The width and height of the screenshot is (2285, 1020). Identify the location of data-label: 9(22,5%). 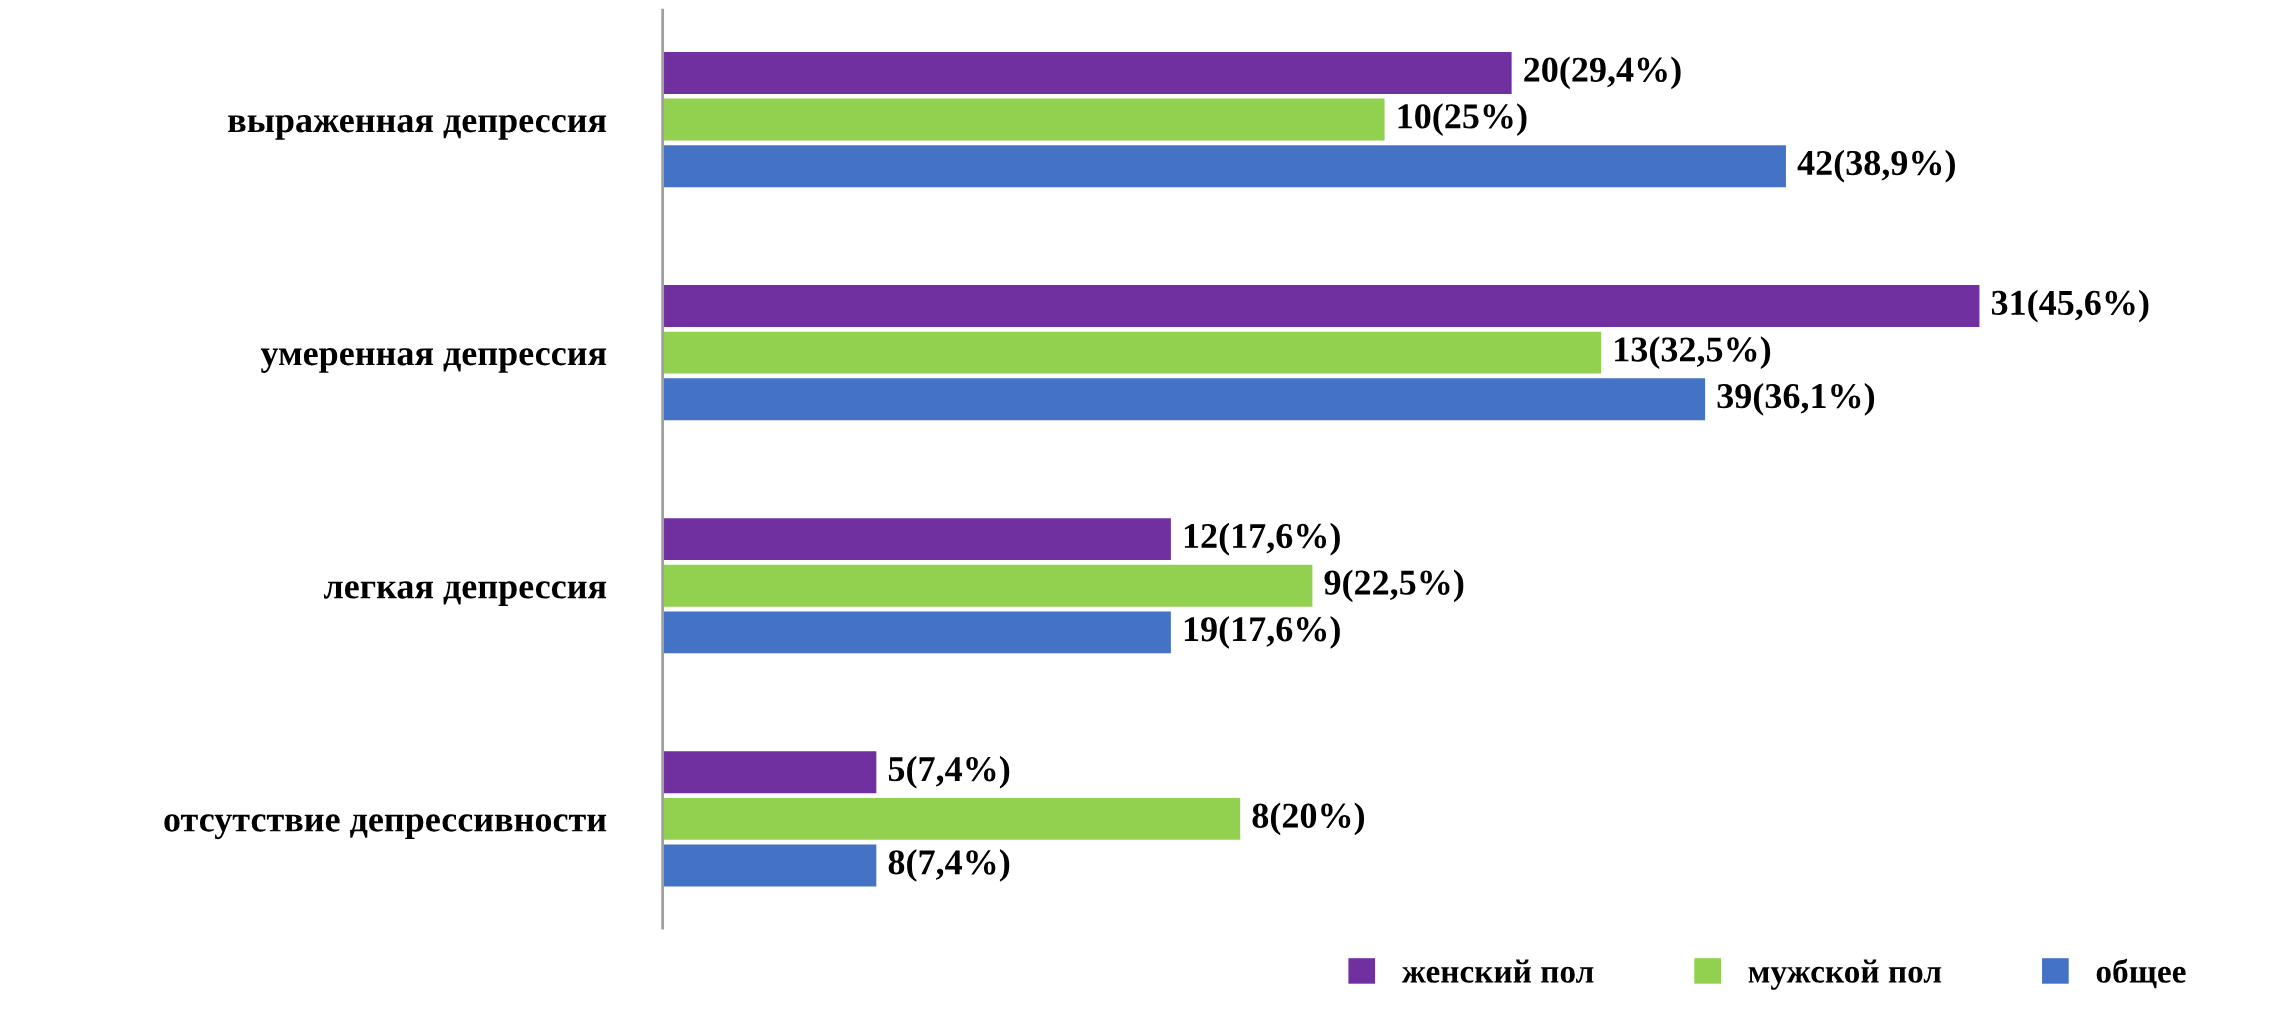
(1394, 586).